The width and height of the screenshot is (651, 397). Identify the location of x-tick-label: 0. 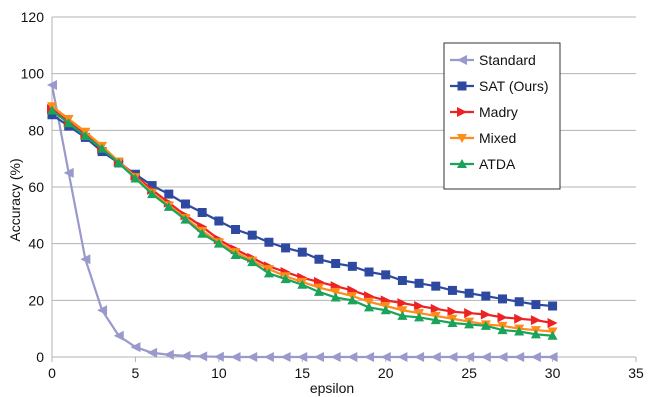
(52, 373).